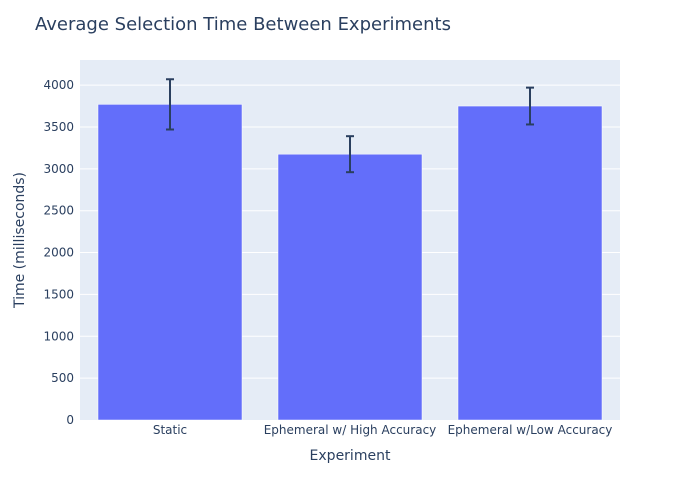 The image size is (700, 504). What do you see at coordinates (170, 430) in the screenshot?
I see `x-tick-label: Static` at bounding box center [170, 430].